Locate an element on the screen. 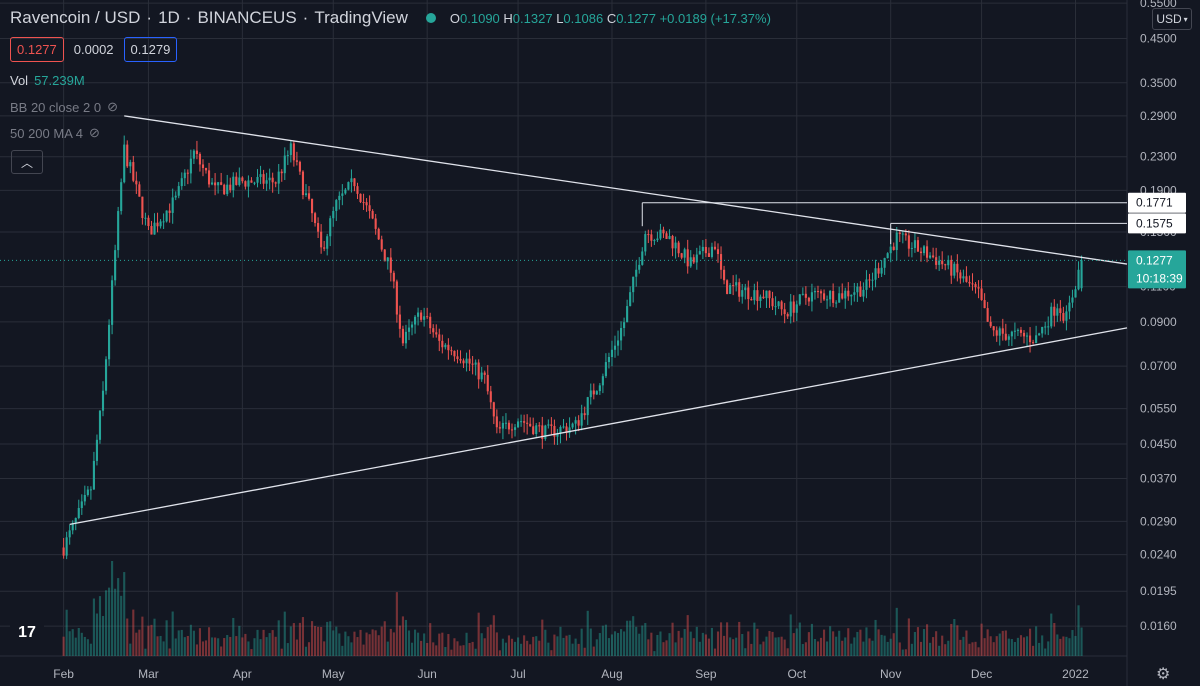  gear-icon: ⚙ is located at coordinates (1163, 674).